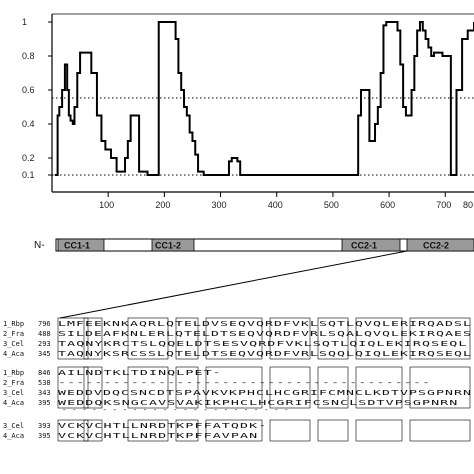 The image size is (474, 474). Describe the element at coordinates (44, 426) in the screenshot. I see `sequence-start: 393` at that location.